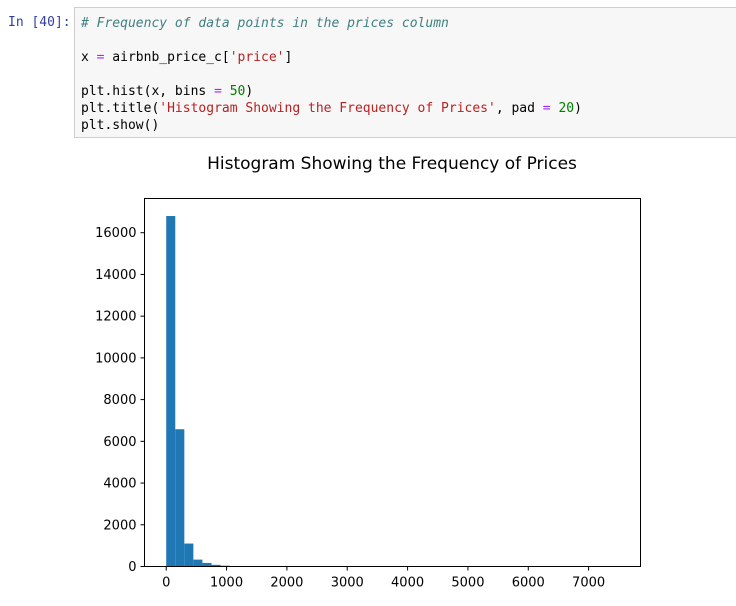 This screenshot has height=606, width=736. Describe the element at coordinates (226, 91) in the screenshot. I see `code-token` at that location.